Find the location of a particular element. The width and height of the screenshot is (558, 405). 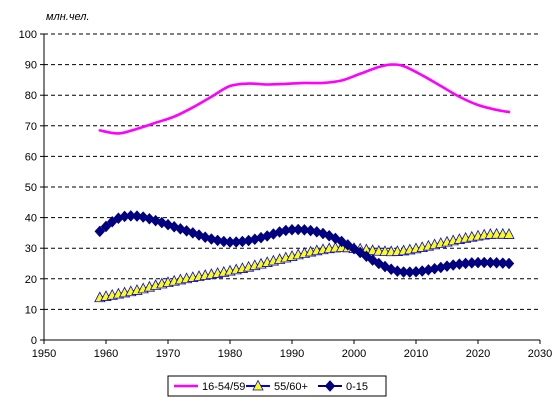

legend: 16-54/59 55/60+ 0-15 is located at coordinates (277, 386).